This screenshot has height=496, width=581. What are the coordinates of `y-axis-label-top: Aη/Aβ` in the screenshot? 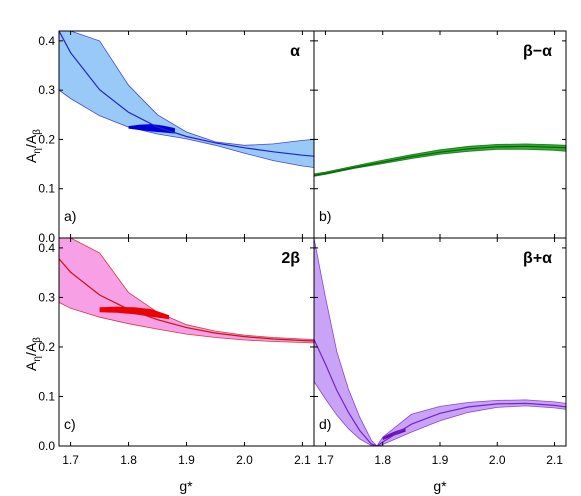 It's located at (33, 146).